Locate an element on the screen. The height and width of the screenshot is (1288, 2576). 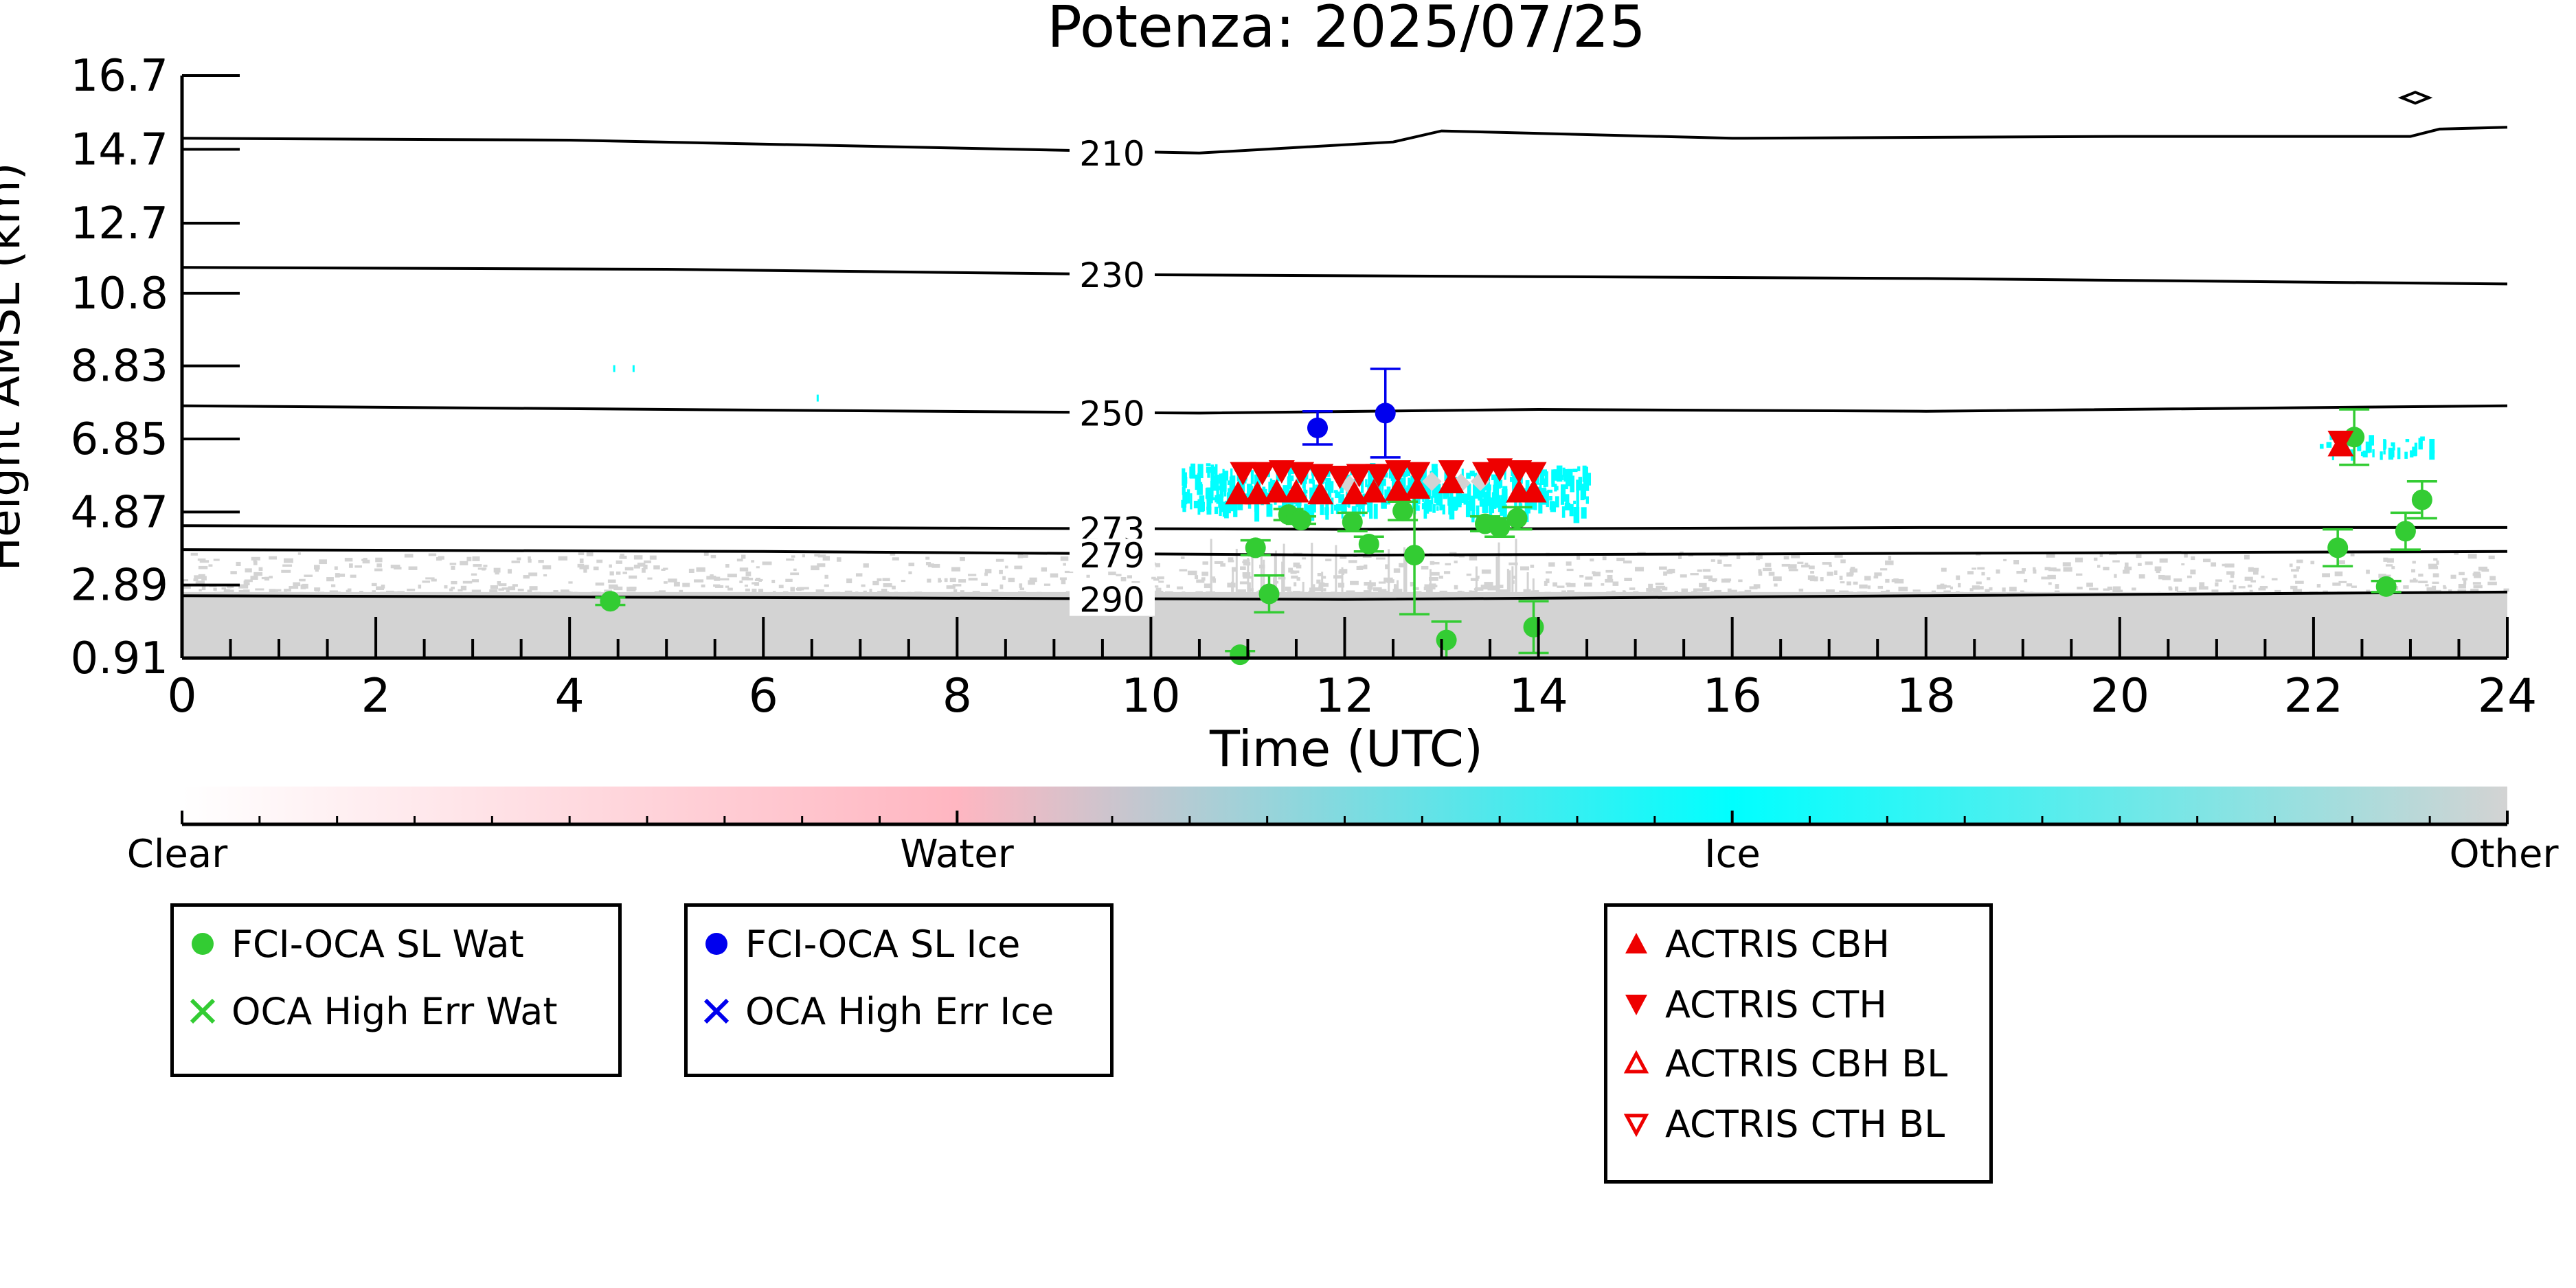
x-tick-label: 2 is located at coordinates (375, 696).